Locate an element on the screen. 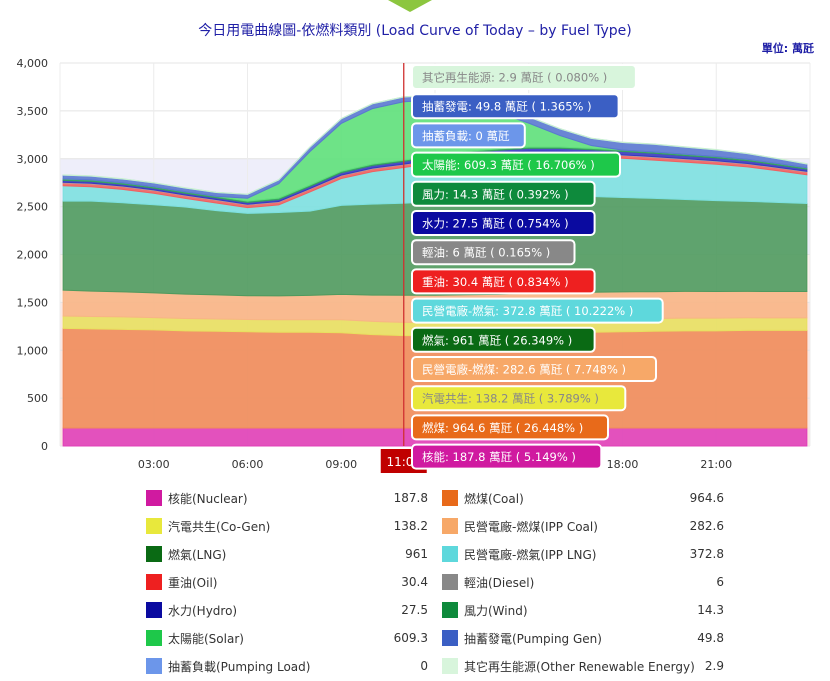 Image resolution: width=830 pixels, height=681 pixels. legend-label: 抽蓄發電(Pumping Gen) is located at coordinates (533, 638).